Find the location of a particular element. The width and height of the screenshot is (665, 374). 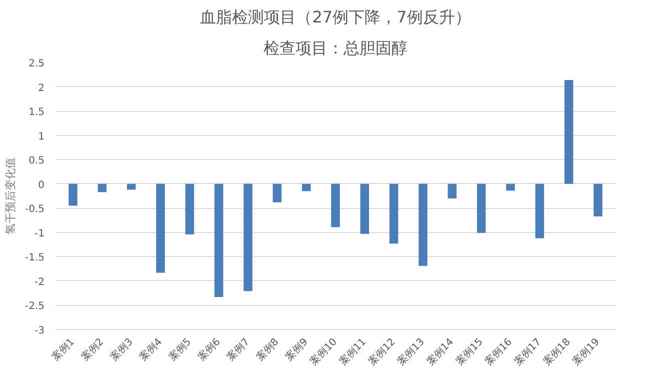

y-tick-label: 1 is located at coordinates (41, 136).